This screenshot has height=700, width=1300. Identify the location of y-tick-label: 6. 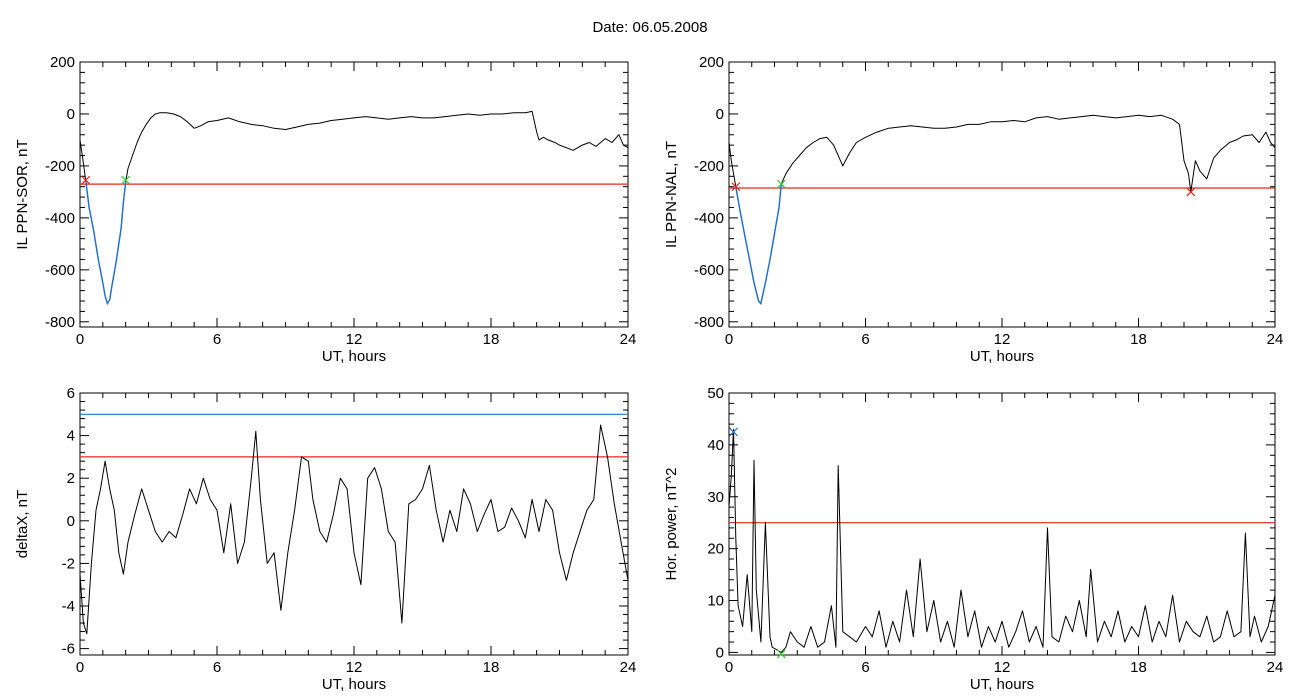
(71, 393).